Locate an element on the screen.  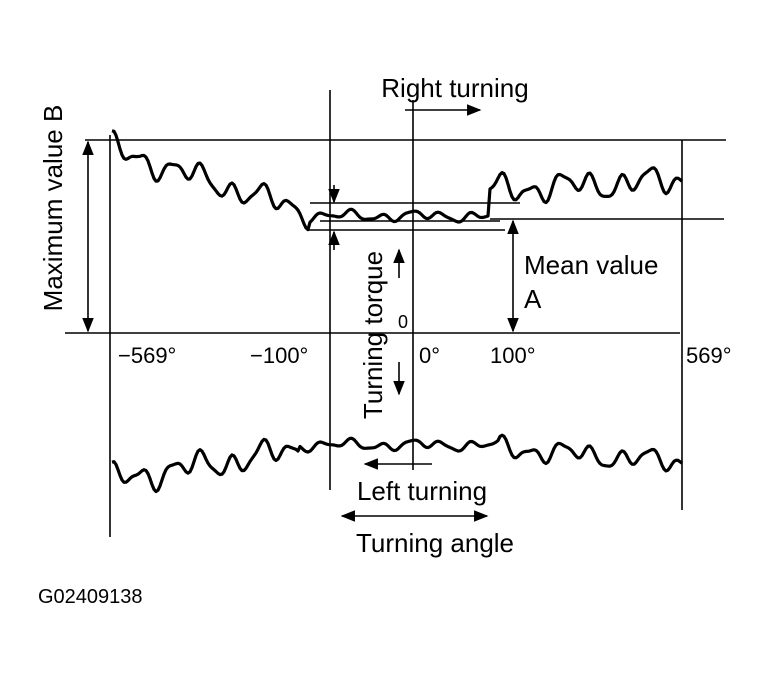
torque-wave-left is located at coordinates (397, 463).